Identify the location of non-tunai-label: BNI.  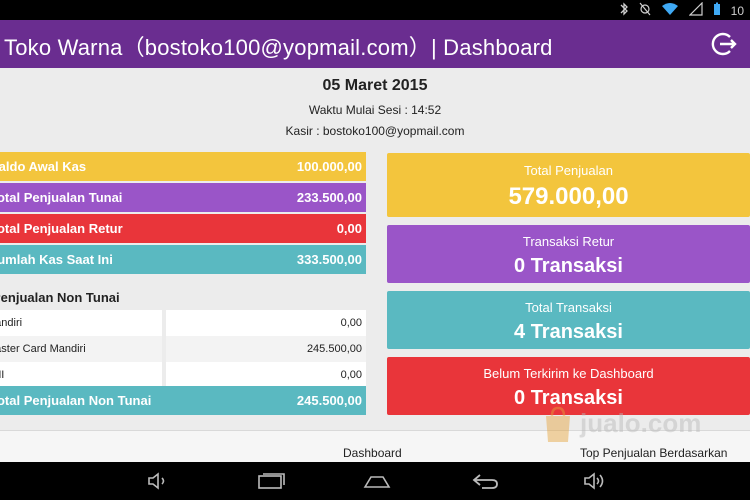
(81, 375).